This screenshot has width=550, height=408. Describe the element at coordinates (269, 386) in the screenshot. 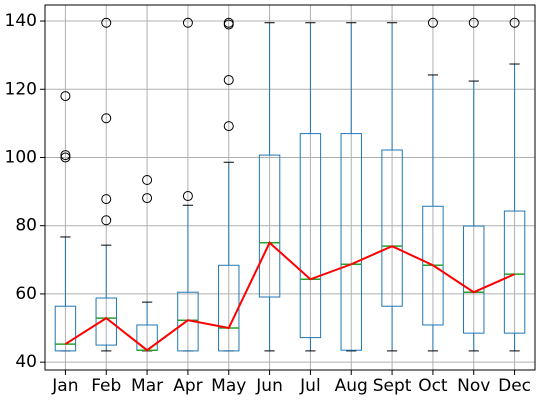

I see `x-tick-label: Jun` at that location.